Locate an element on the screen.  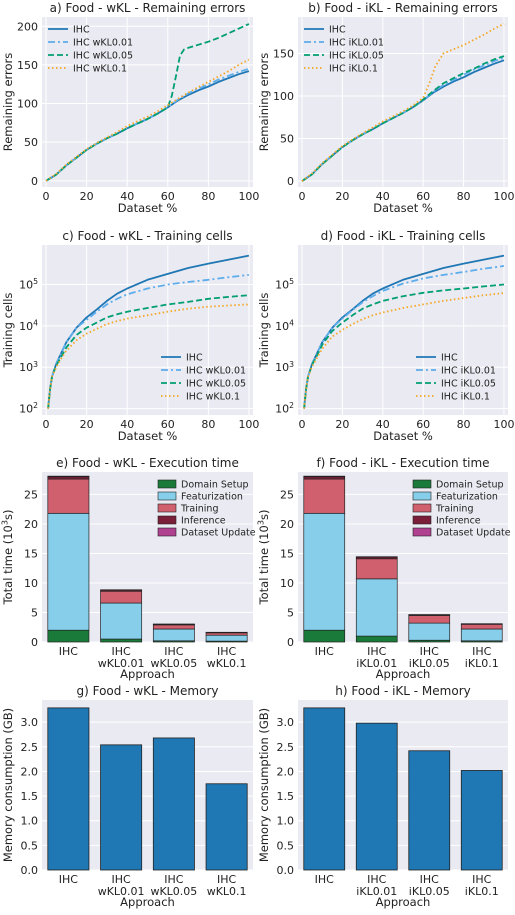
chart-title: g) Food - wKL - Memory is located at coordinates (148, 691).